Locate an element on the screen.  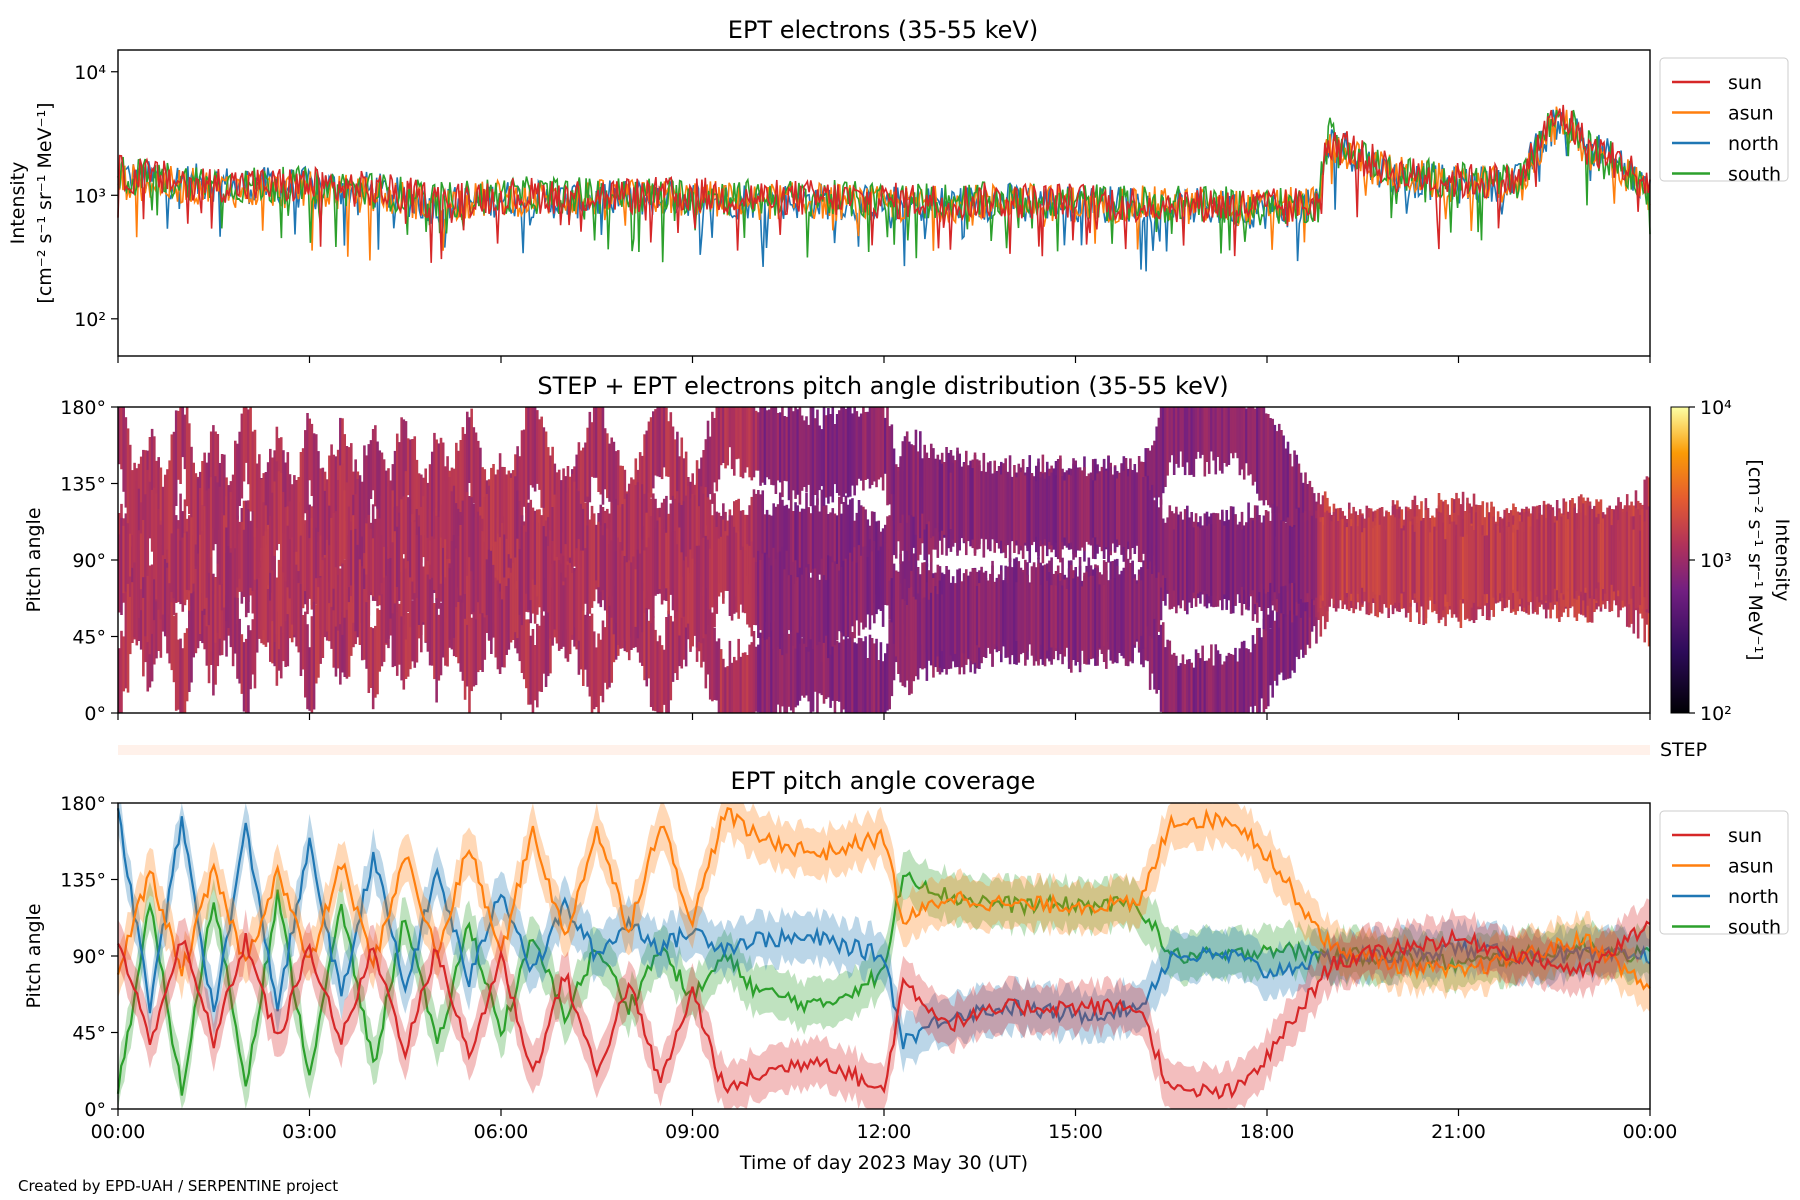
panel3-ylabel: Pitch angle is located at coordinates (34, 955).